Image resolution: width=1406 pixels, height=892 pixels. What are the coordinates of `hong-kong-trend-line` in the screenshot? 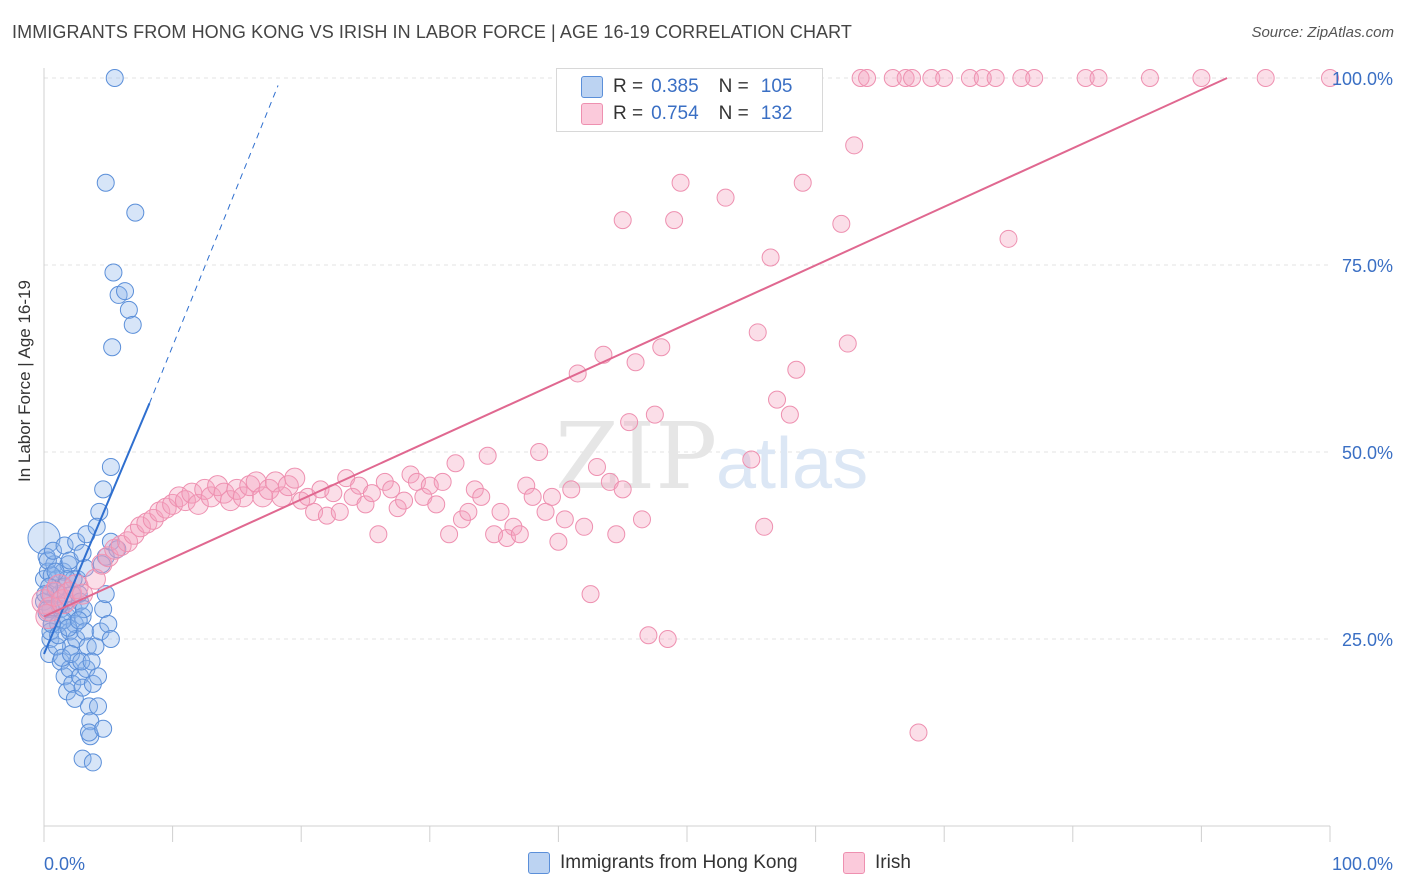 It's located at (97, 528).